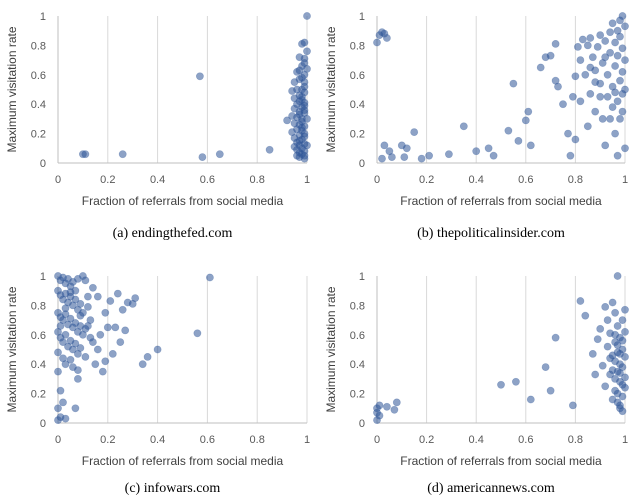  Describe the element at coordinates (491, 488) in the screenshot. I see `caption-d: (d) americannews.com` at that location.